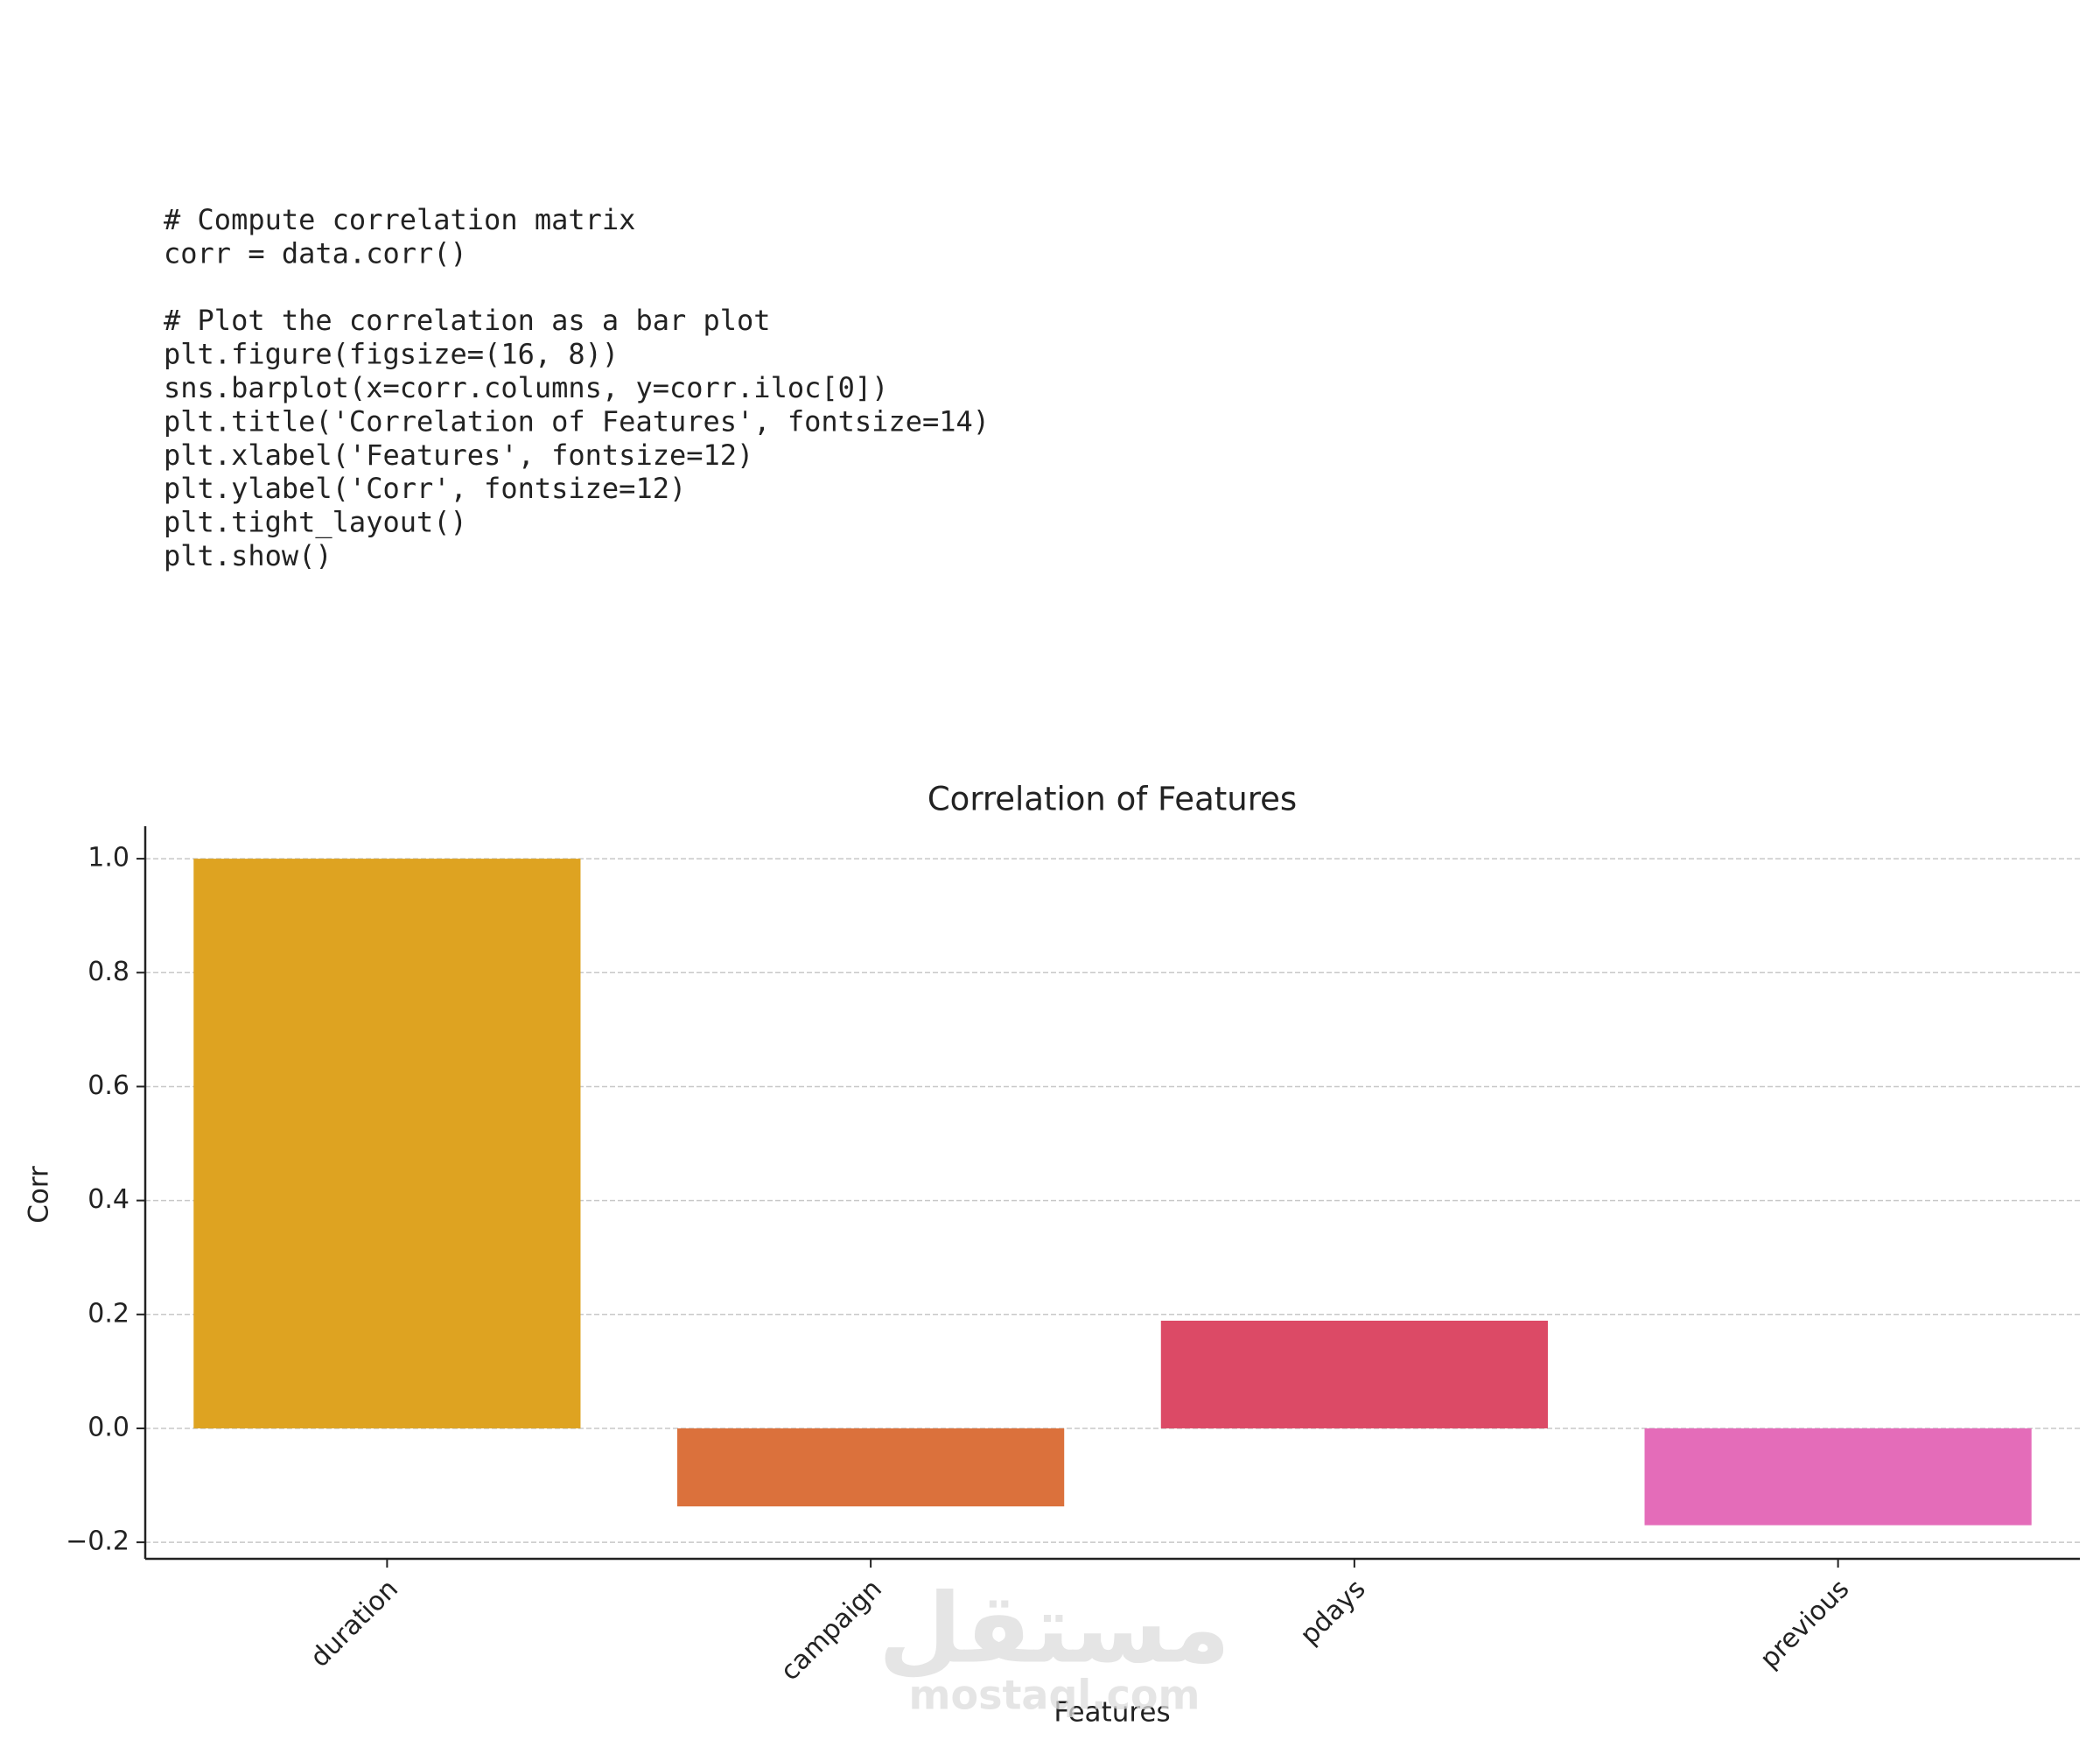 This screenshot has width=2100, height=1754. I want to click on code-line: plt.figure(figsize=(16, 8)), so click(391, 354).